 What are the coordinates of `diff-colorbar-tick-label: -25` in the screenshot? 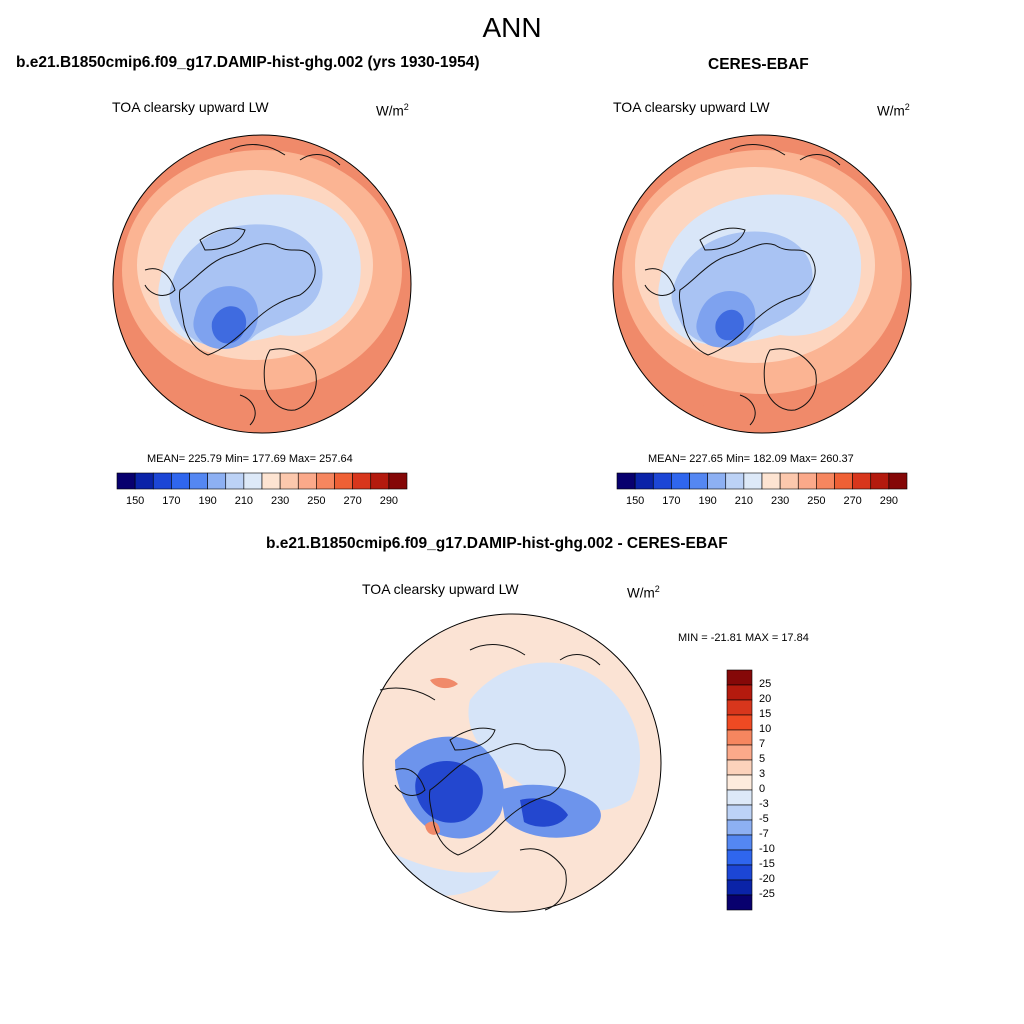 It's located at (767, 894).